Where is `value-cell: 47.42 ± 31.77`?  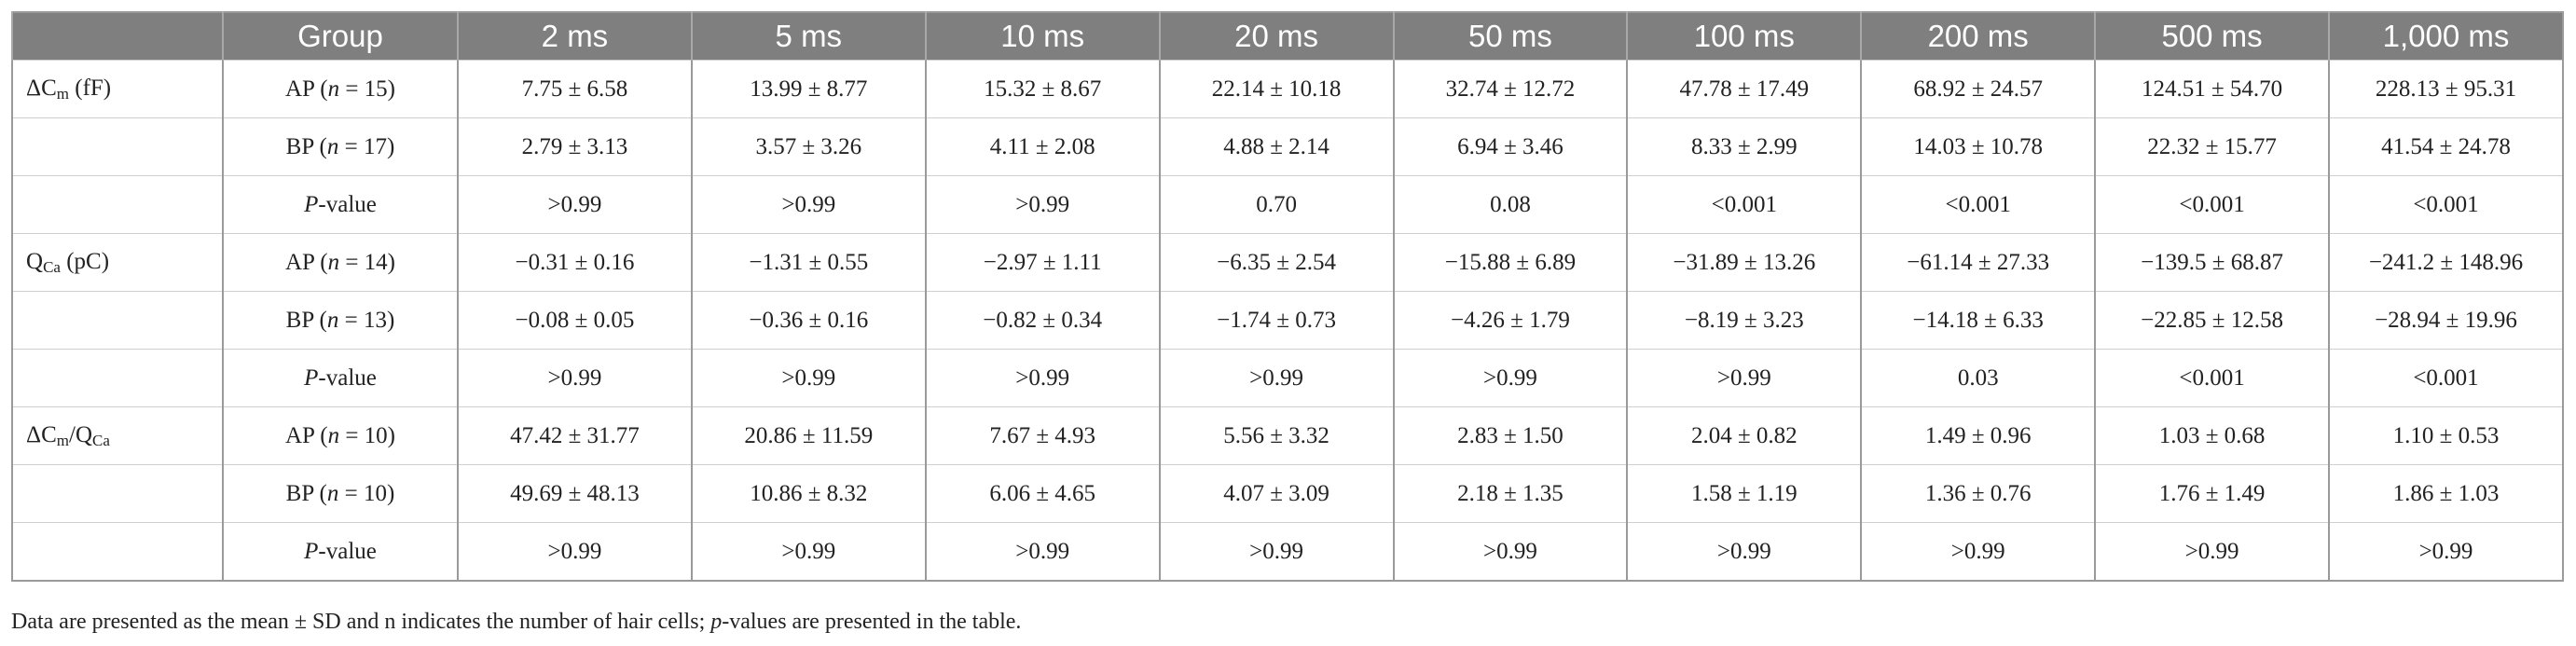
value-cell: 47.42 ± 31.77 is located at coordinates (574, 435).